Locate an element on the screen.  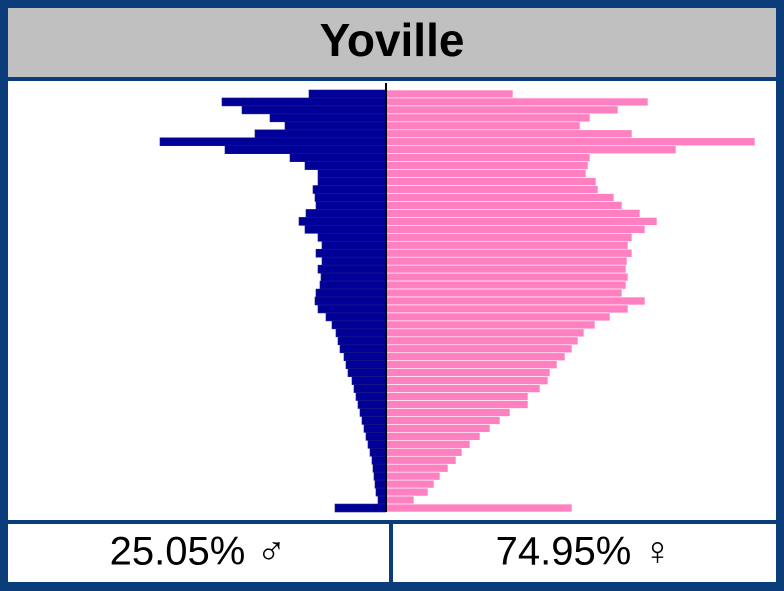
legend-female: 74.95% ♀ is located at coordinates (584, 552).